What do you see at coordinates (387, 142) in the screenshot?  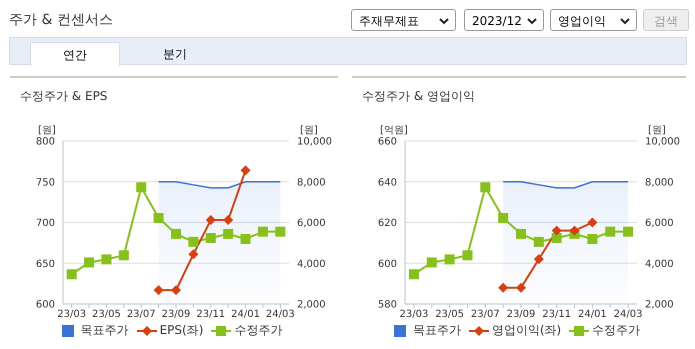 I see `y-tick-label: 660` at bounding box center [387, 142].